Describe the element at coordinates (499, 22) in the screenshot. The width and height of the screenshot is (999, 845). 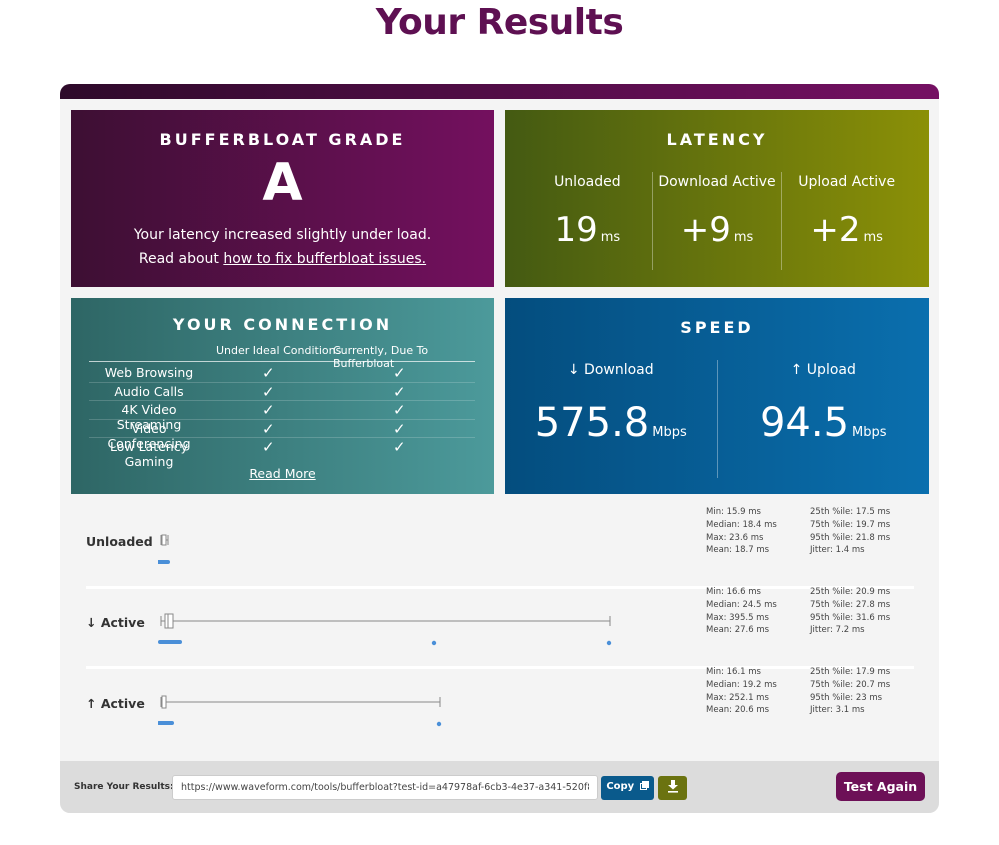
I see `page-title: Your Results` at that location.